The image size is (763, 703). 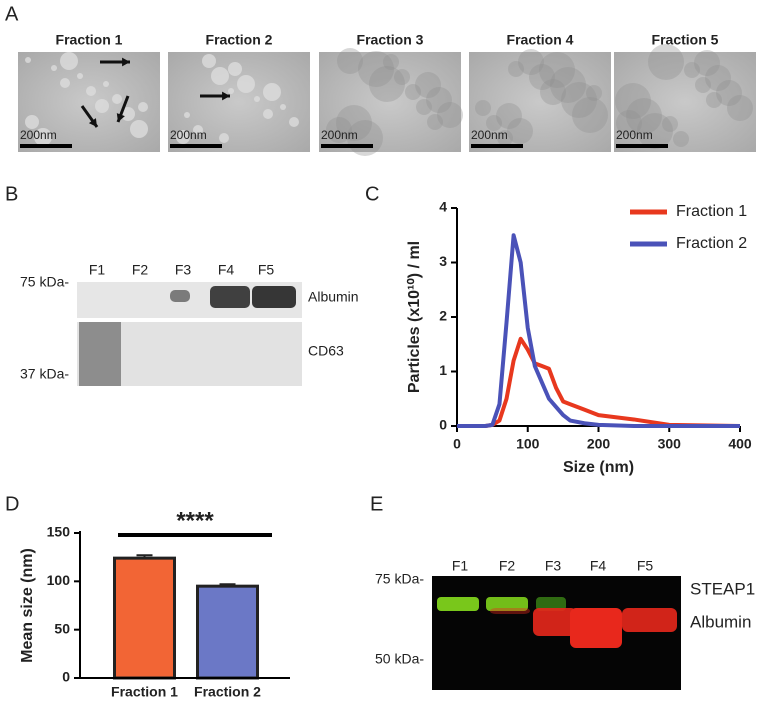 What do you see at coordinates (599, 444) in the screenshot?
I see `x-tick-label: 200` at bounding box center [599, 444].